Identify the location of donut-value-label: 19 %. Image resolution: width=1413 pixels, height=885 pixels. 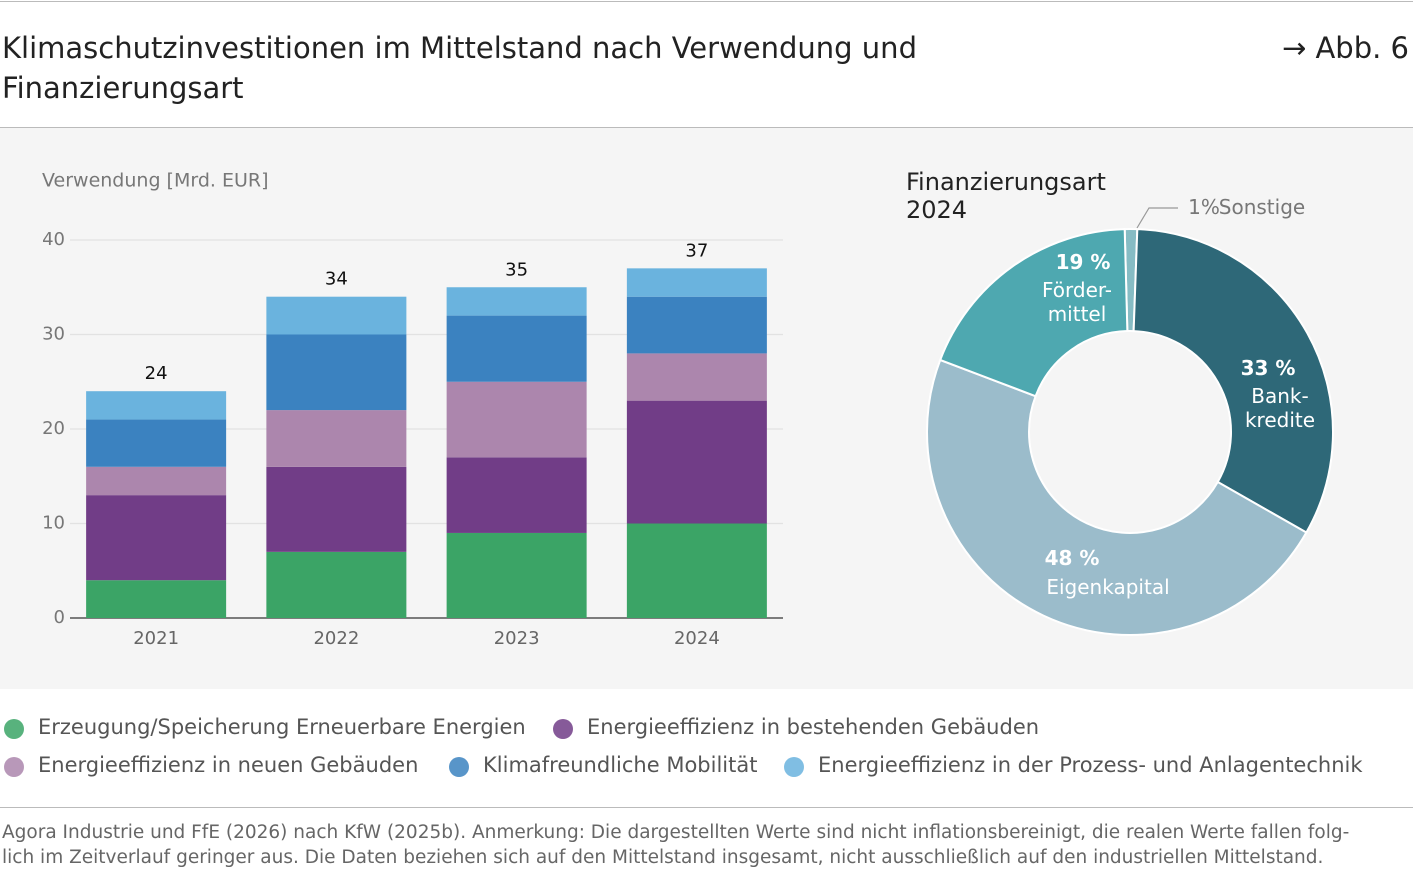
(1083, 262).